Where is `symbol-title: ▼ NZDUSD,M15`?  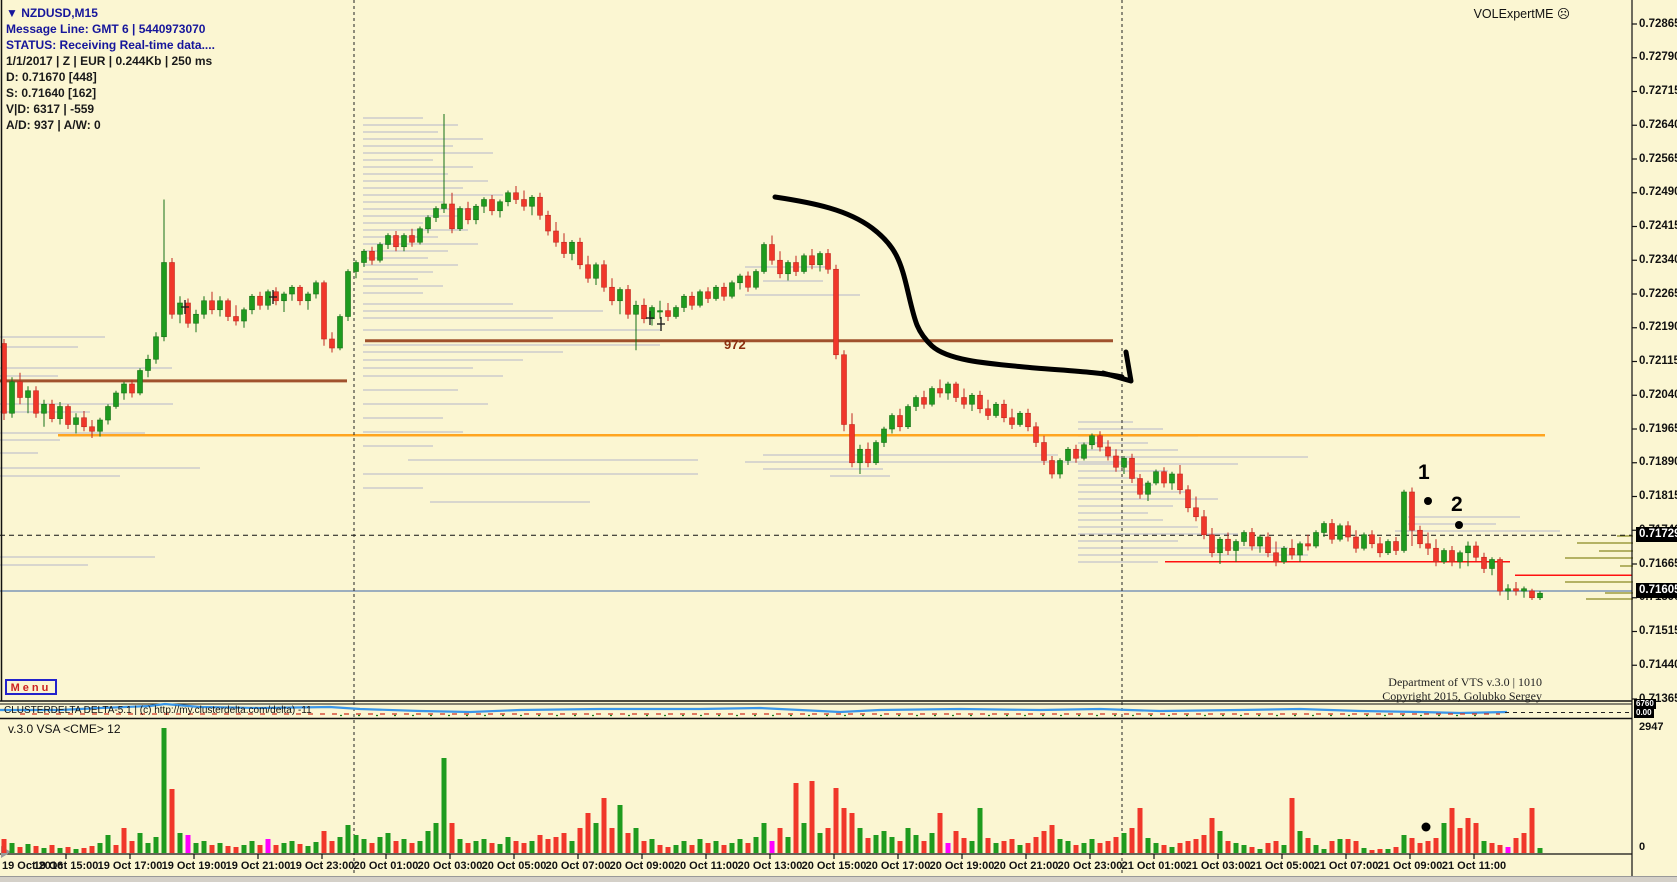 symbol-title: ▼ NZDUSD,M15 is located at coordinates (52, 13).